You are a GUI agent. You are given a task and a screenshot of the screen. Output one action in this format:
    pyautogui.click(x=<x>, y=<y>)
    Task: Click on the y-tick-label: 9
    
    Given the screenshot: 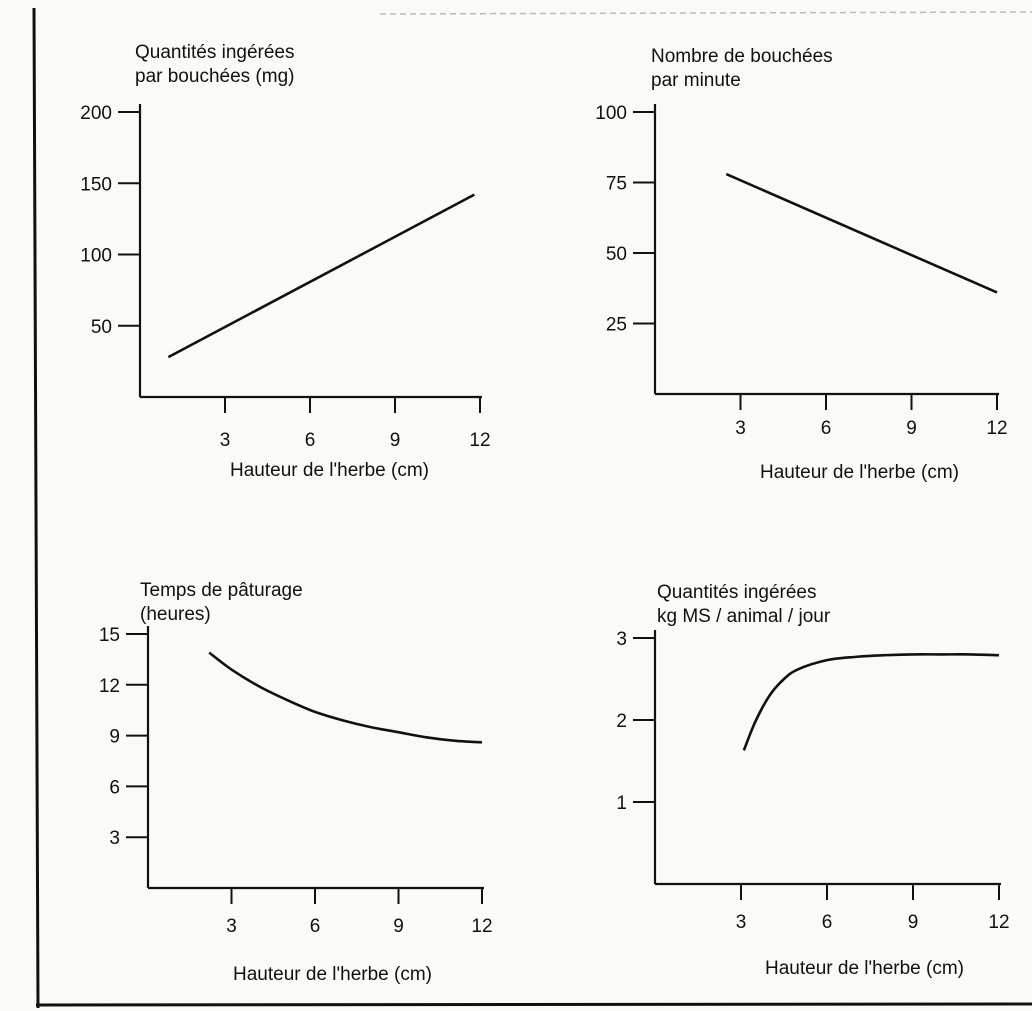 What is the action you would take?
    pyautogui.click(x=114, y=737)
    